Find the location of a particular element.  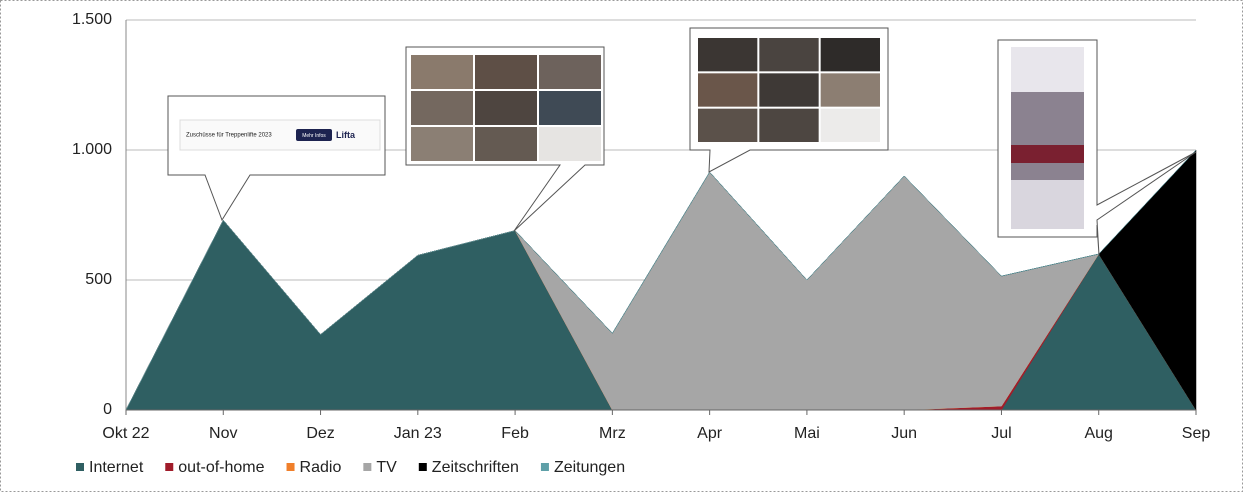

x-tick-label: Jan 23 is located at coordinates (418, 433).